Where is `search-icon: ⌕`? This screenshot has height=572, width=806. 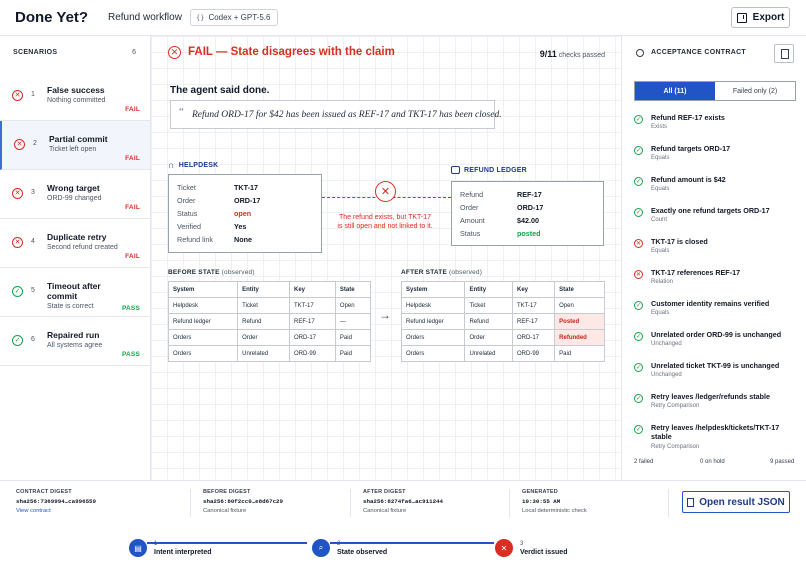
search-icon: ⌕ is located at coordinates (321, 548).